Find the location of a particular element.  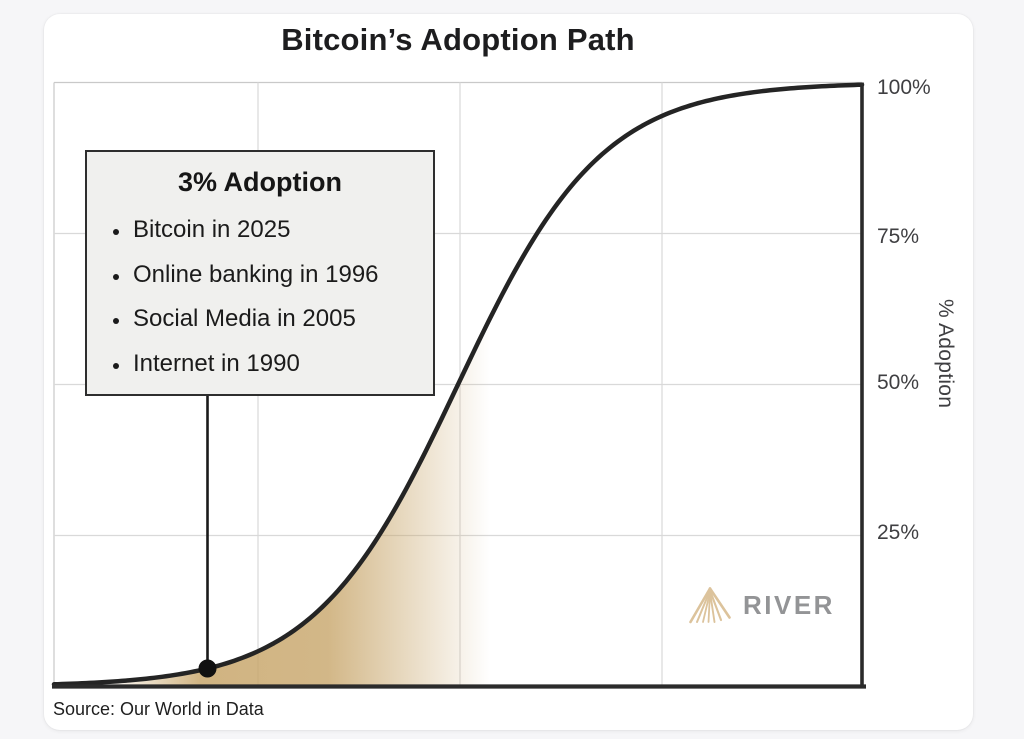

river-logo-icon is located at coordinates (710, 605).